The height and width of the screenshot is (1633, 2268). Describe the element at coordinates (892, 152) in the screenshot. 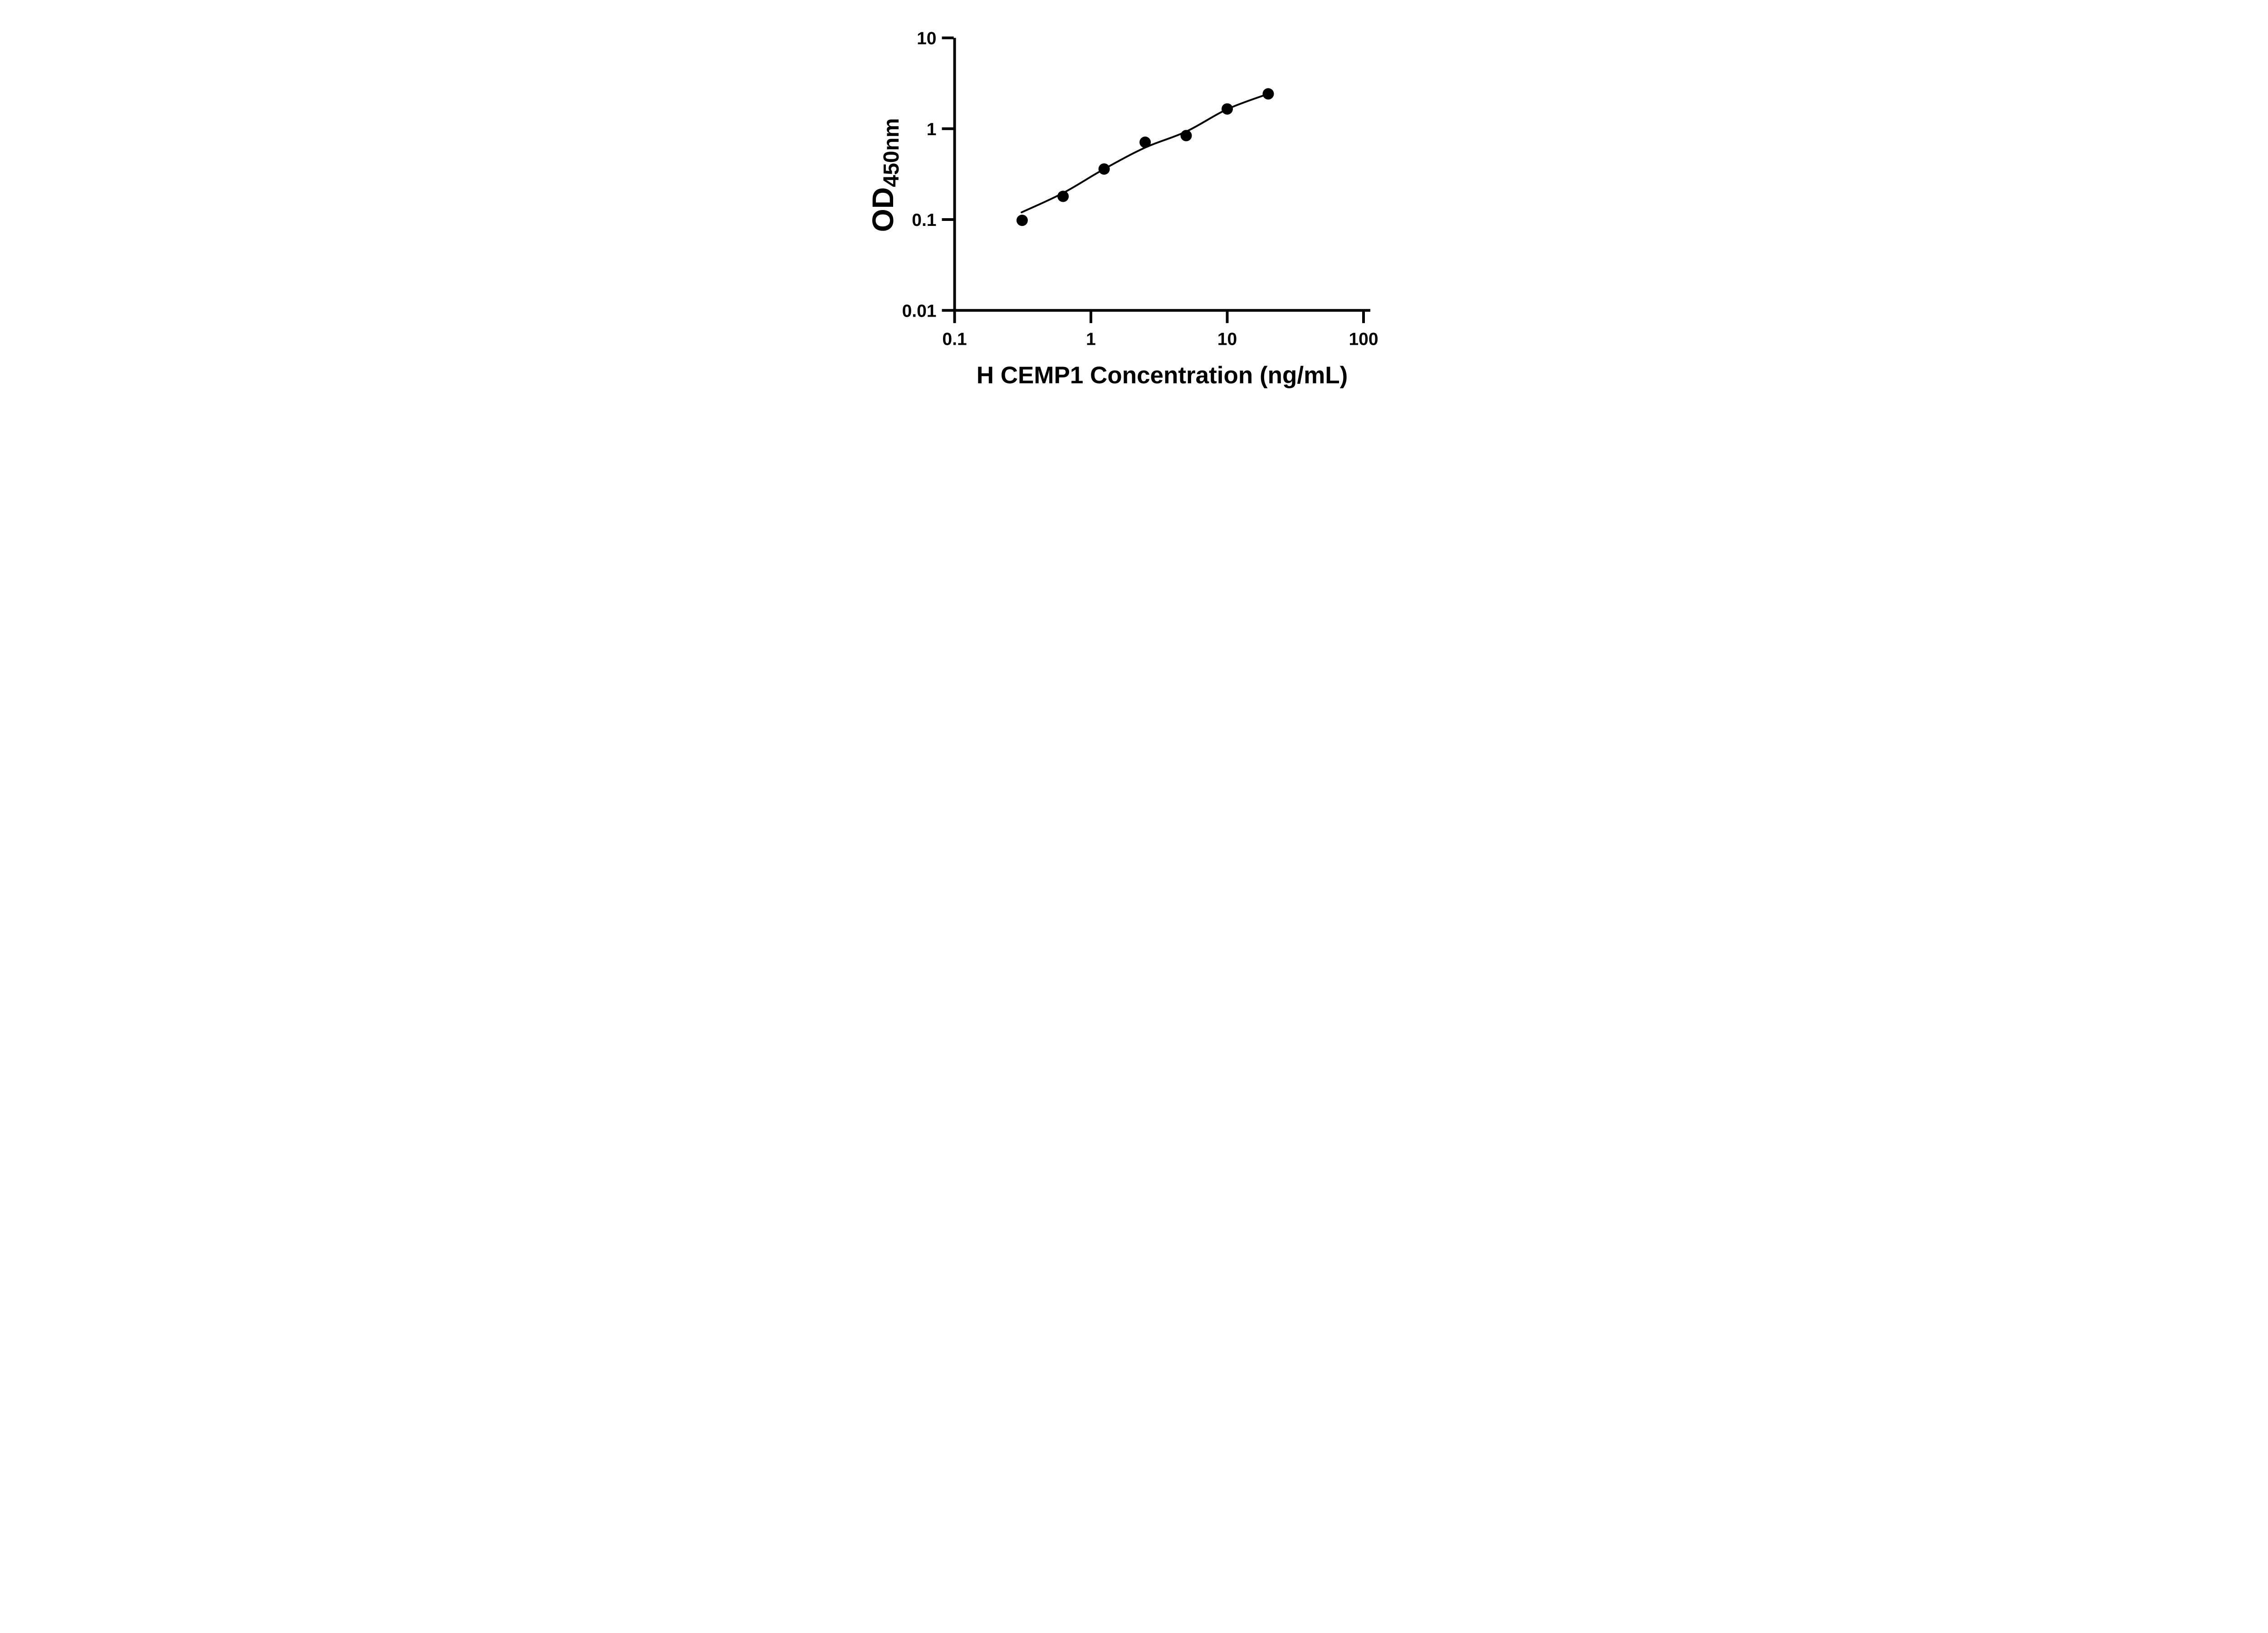

I see `y-axis-title-subscript: 450nm` at that location.